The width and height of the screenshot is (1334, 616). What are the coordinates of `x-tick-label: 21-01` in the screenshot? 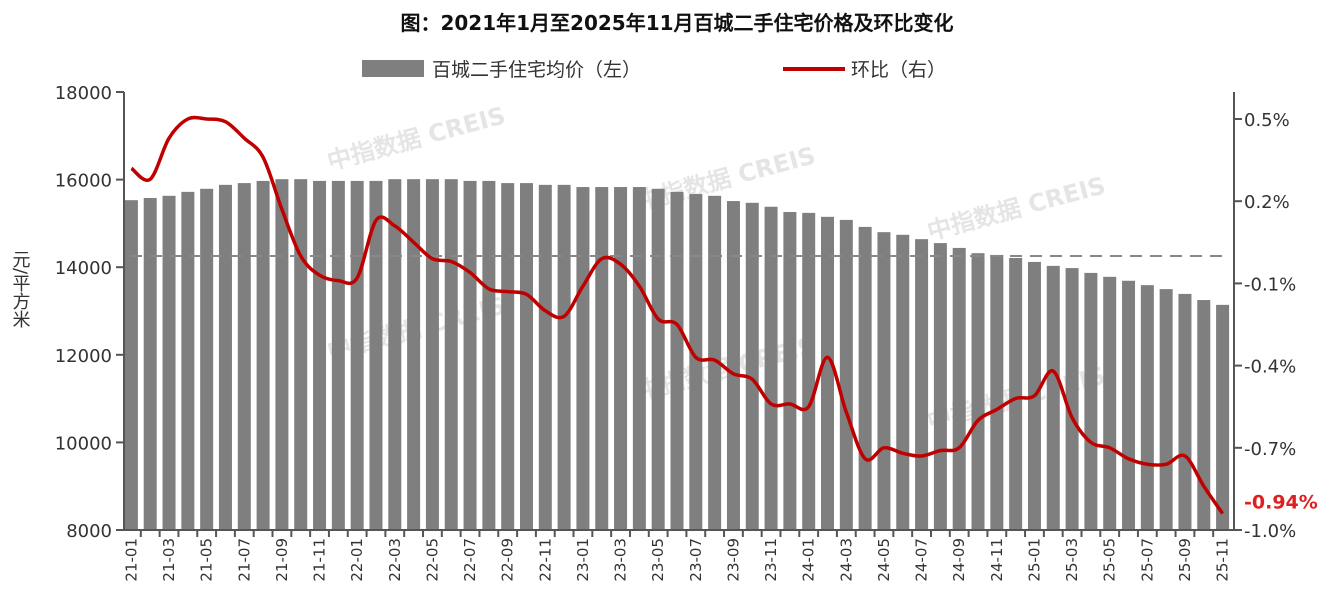 It's located at (131, 560).